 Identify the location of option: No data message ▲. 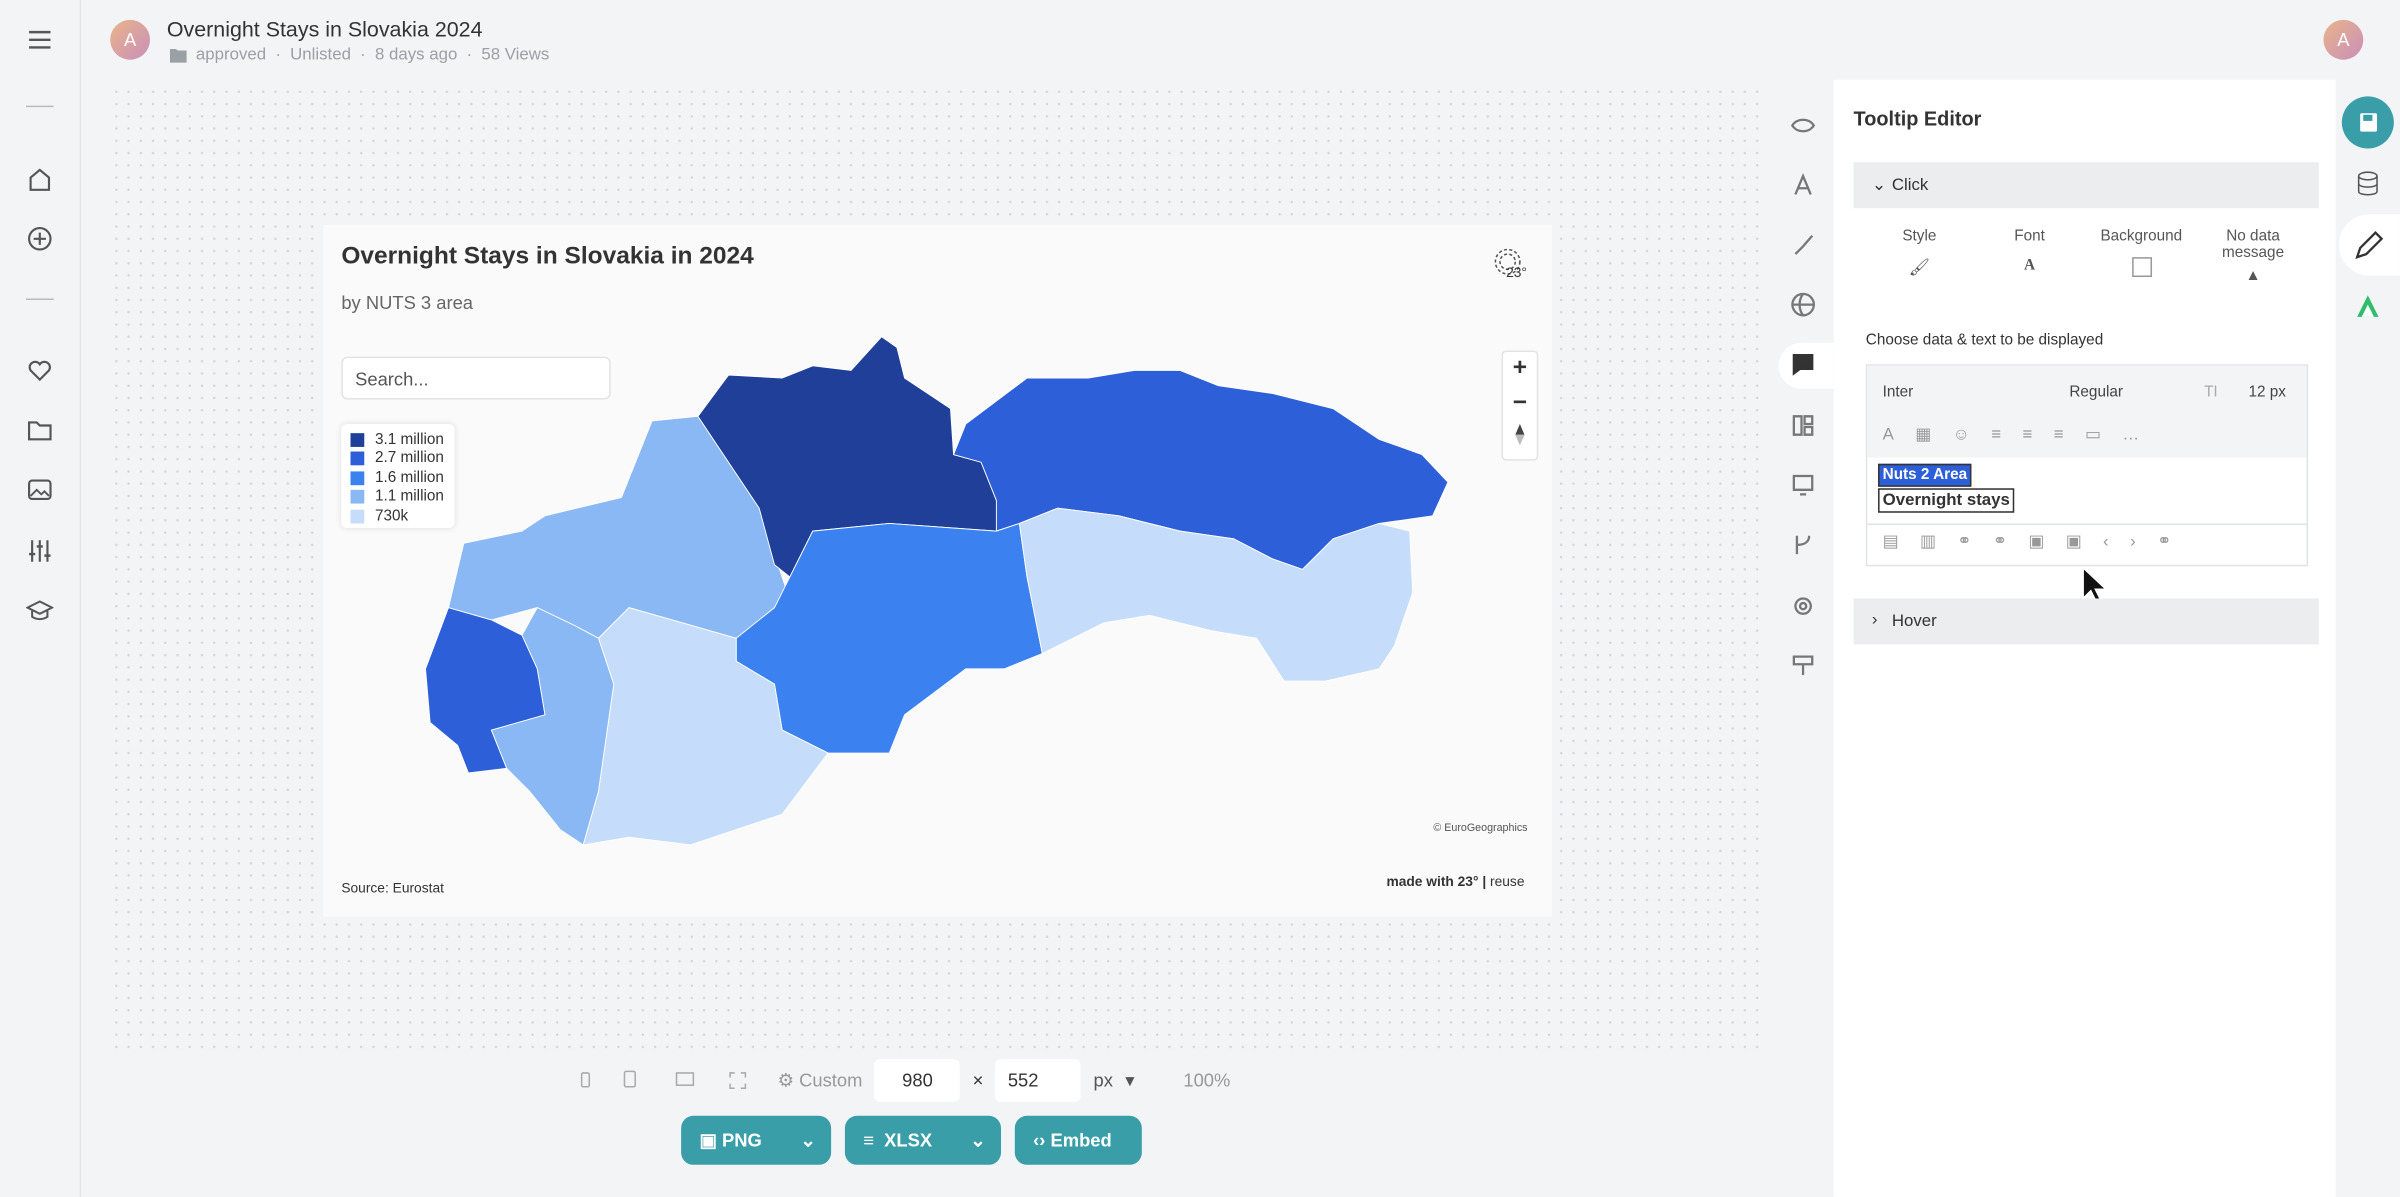
(2252, 256).